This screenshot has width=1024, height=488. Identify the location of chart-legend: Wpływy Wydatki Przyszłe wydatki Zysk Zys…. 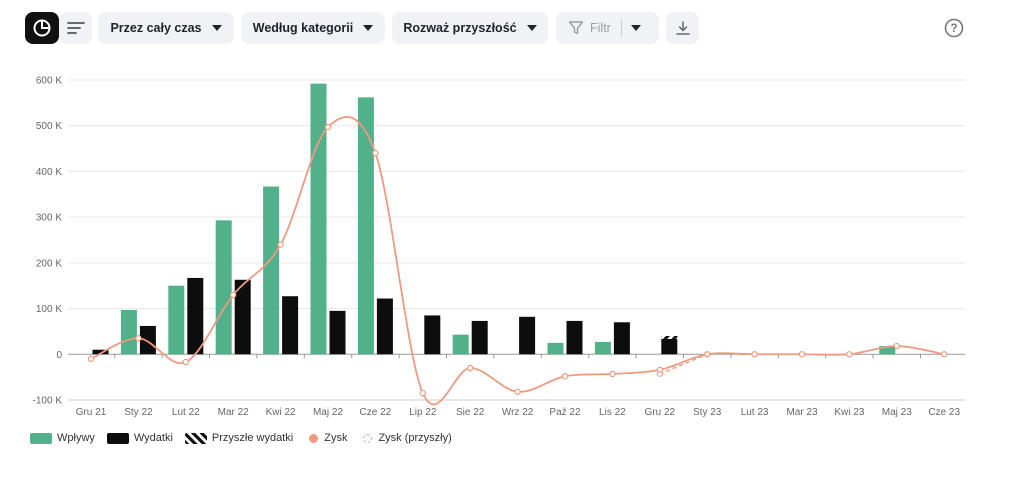
(247, 438).